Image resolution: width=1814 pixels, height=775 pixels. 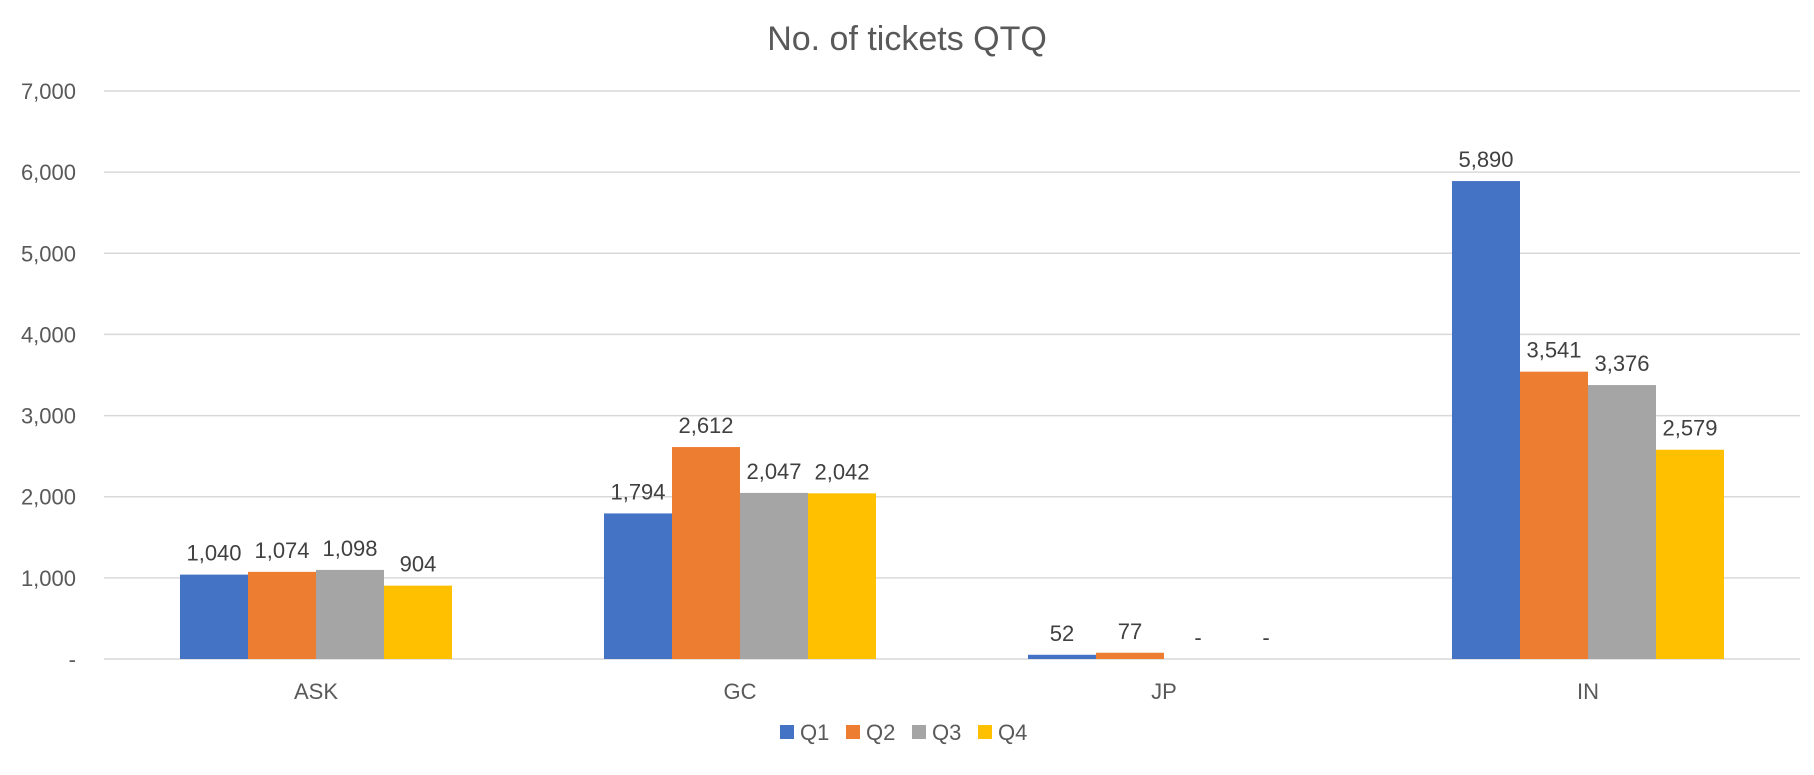 What do you see at coordinates (316, 691) in the screenshot?
I see `x-category-label: ASK` at bounding box center [316, 691].